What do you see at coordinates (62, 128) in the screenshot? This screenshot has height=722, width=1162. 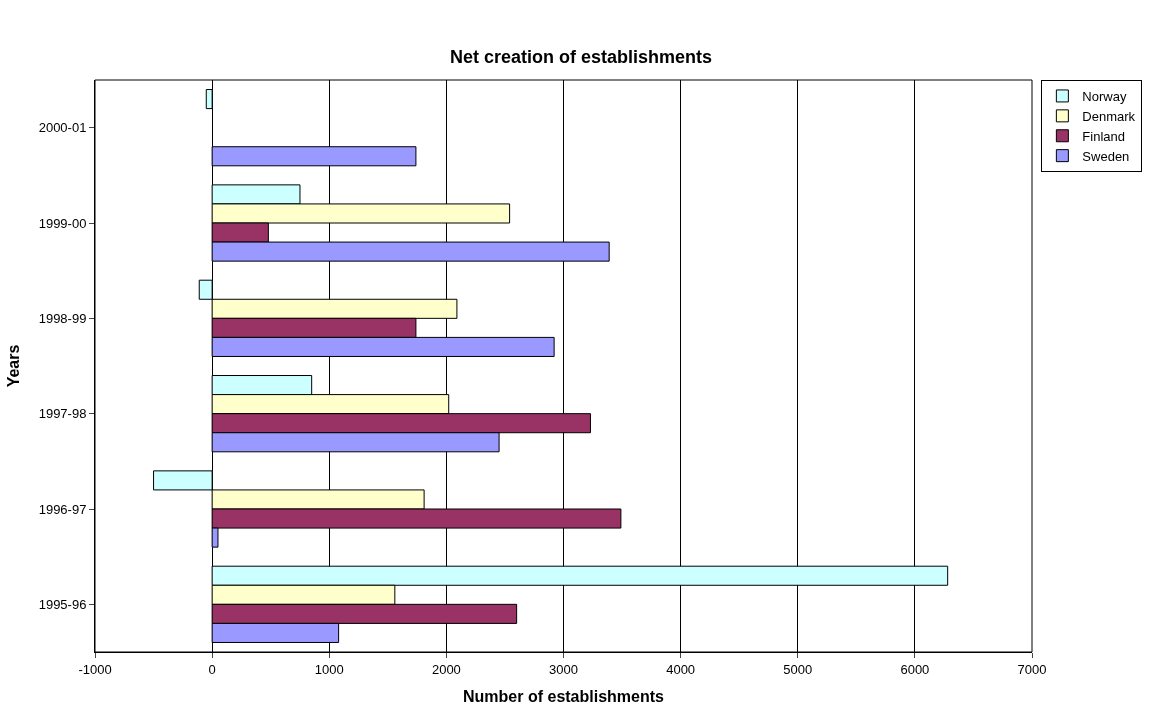 I see `y-tick-label: 2000-01` at bounding box center [62, 128].